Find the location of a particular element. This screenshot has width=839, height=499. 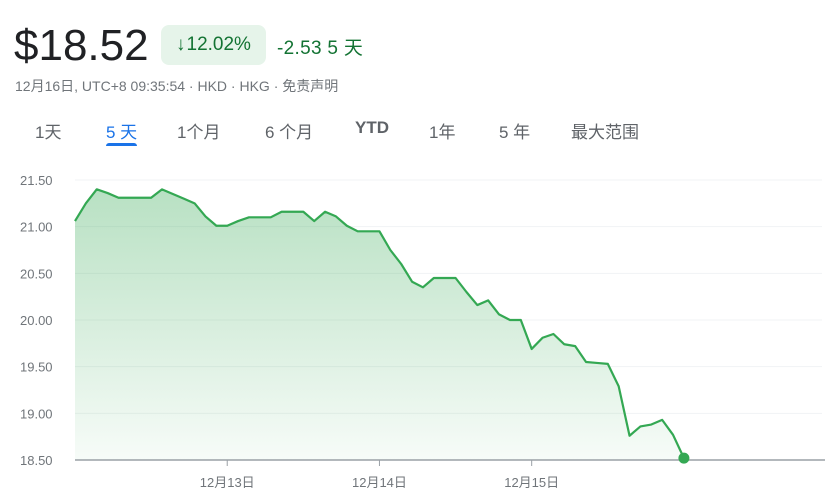

change-abs: -2.53 is located at coordinates (299, 48).